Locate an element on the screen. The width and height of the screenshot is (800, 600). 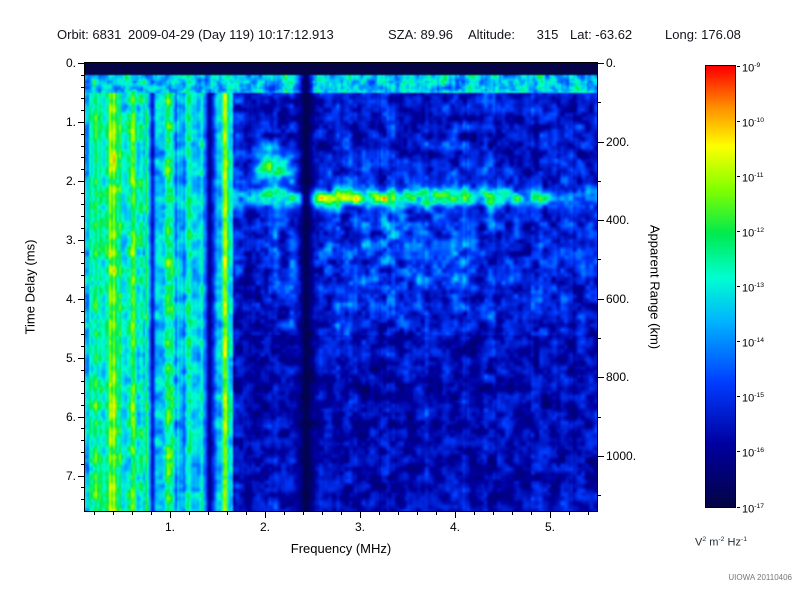
colorbar-tick-label: 10-13 is located at coordinates (753, 288).